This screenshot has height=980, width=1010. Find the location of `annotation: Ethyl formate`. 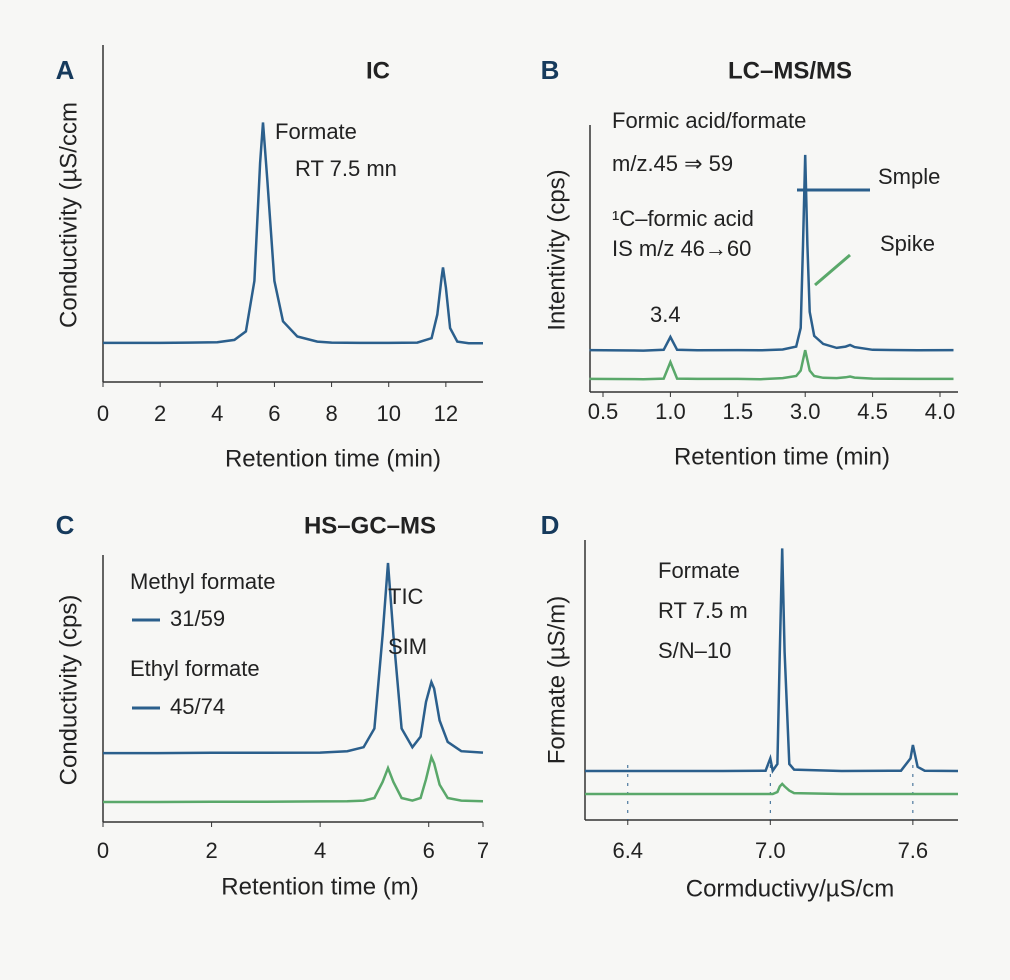

annotation: Ethyl formate is located at coordinates (195, 668).